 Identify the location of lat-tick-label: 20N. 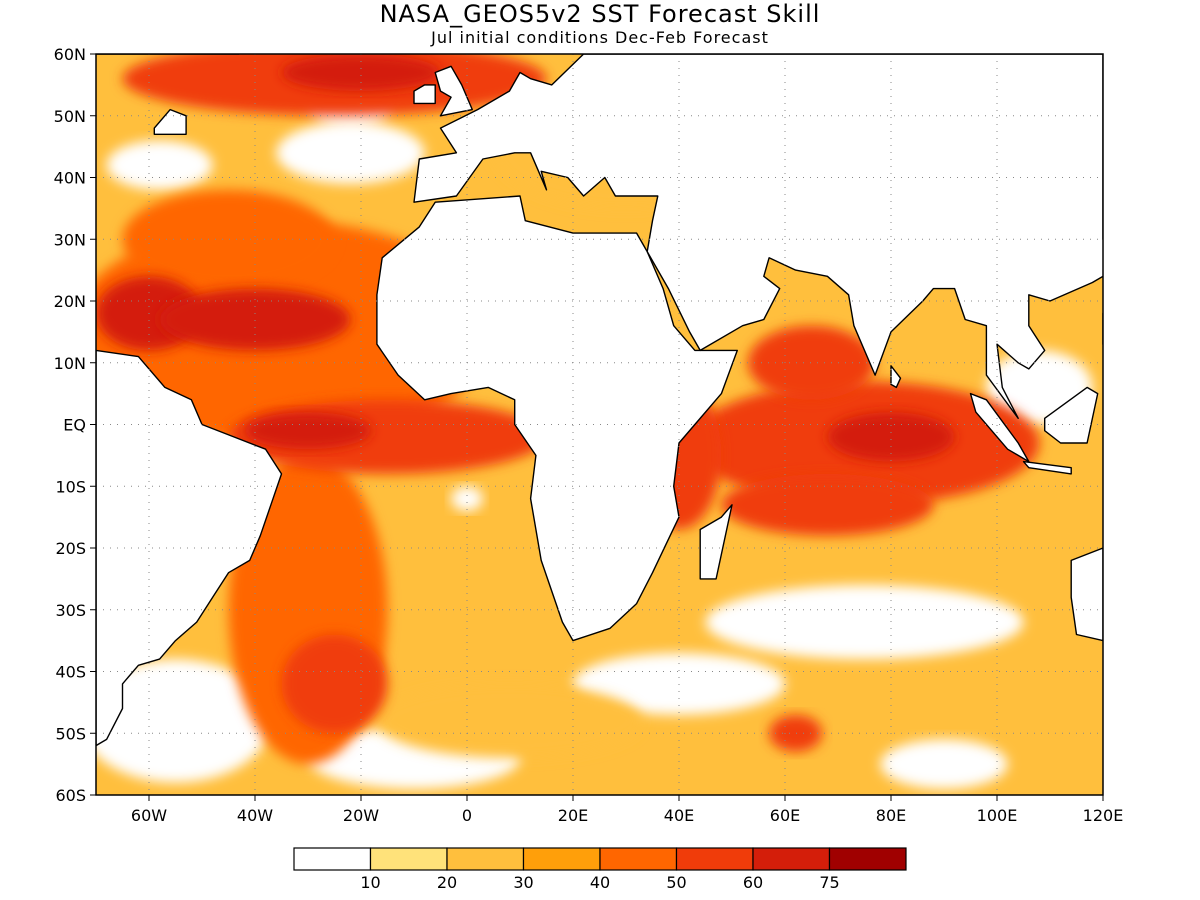
(70, 301).